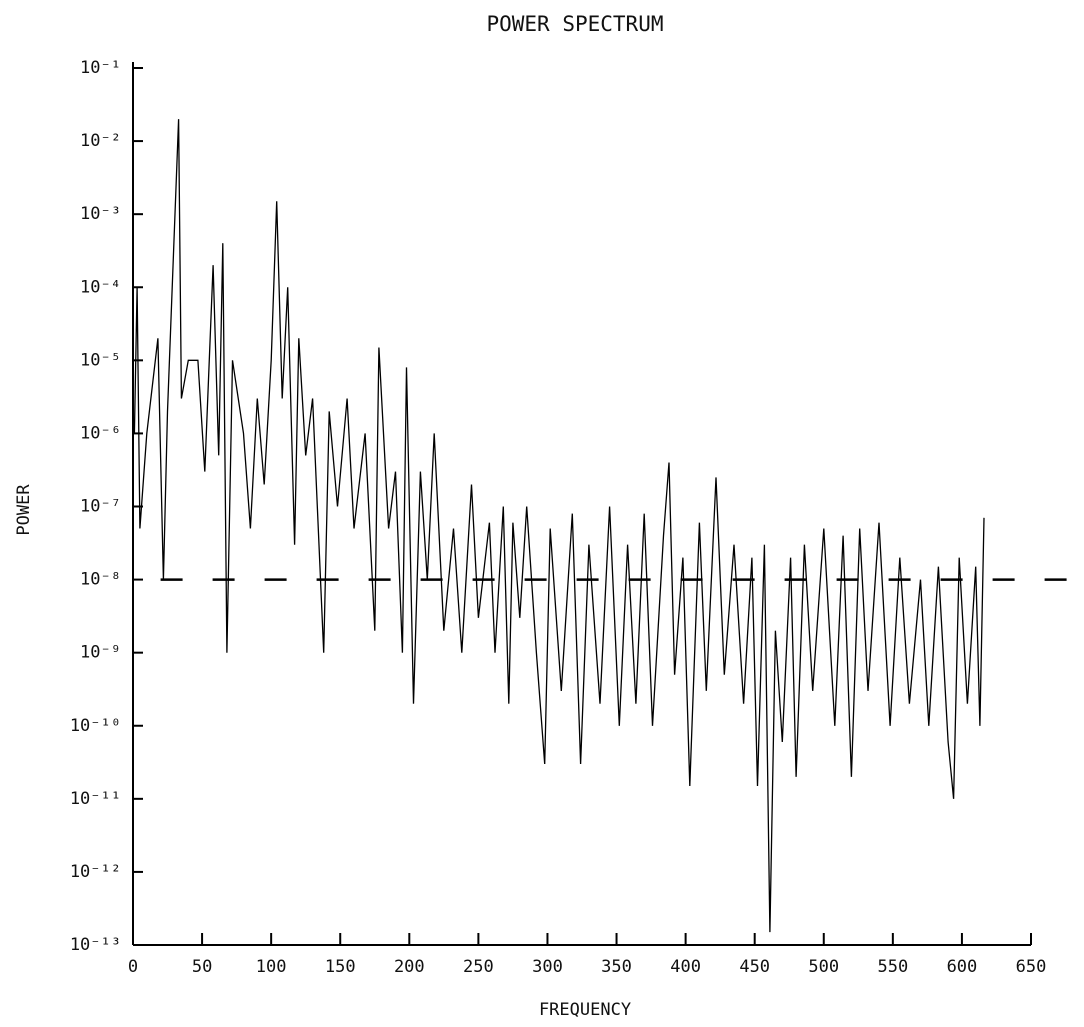  What do you see at coordinates (1031, 967) in the screenshot?
I see `x-tick-label: 650` at bounding box center [1031, 967].